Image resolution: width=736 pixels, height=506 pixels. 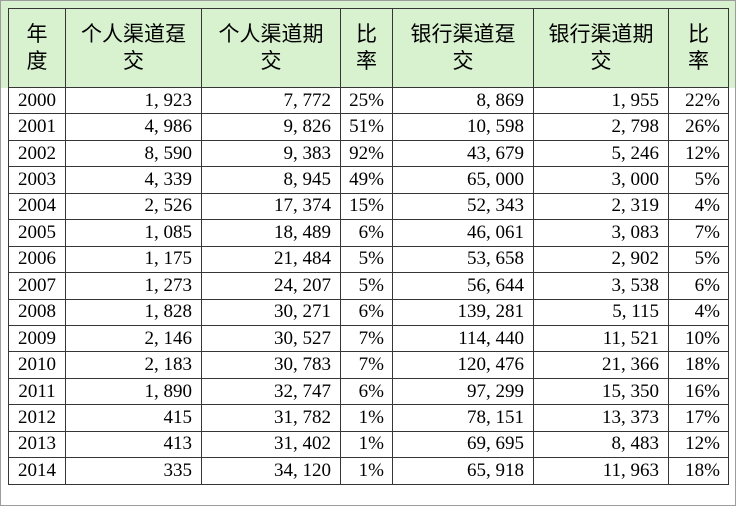 What do you see at coordinates (271, 418) in the screenshot?
I see `value-cell: 31, 782` at bounding box center [271, 418].